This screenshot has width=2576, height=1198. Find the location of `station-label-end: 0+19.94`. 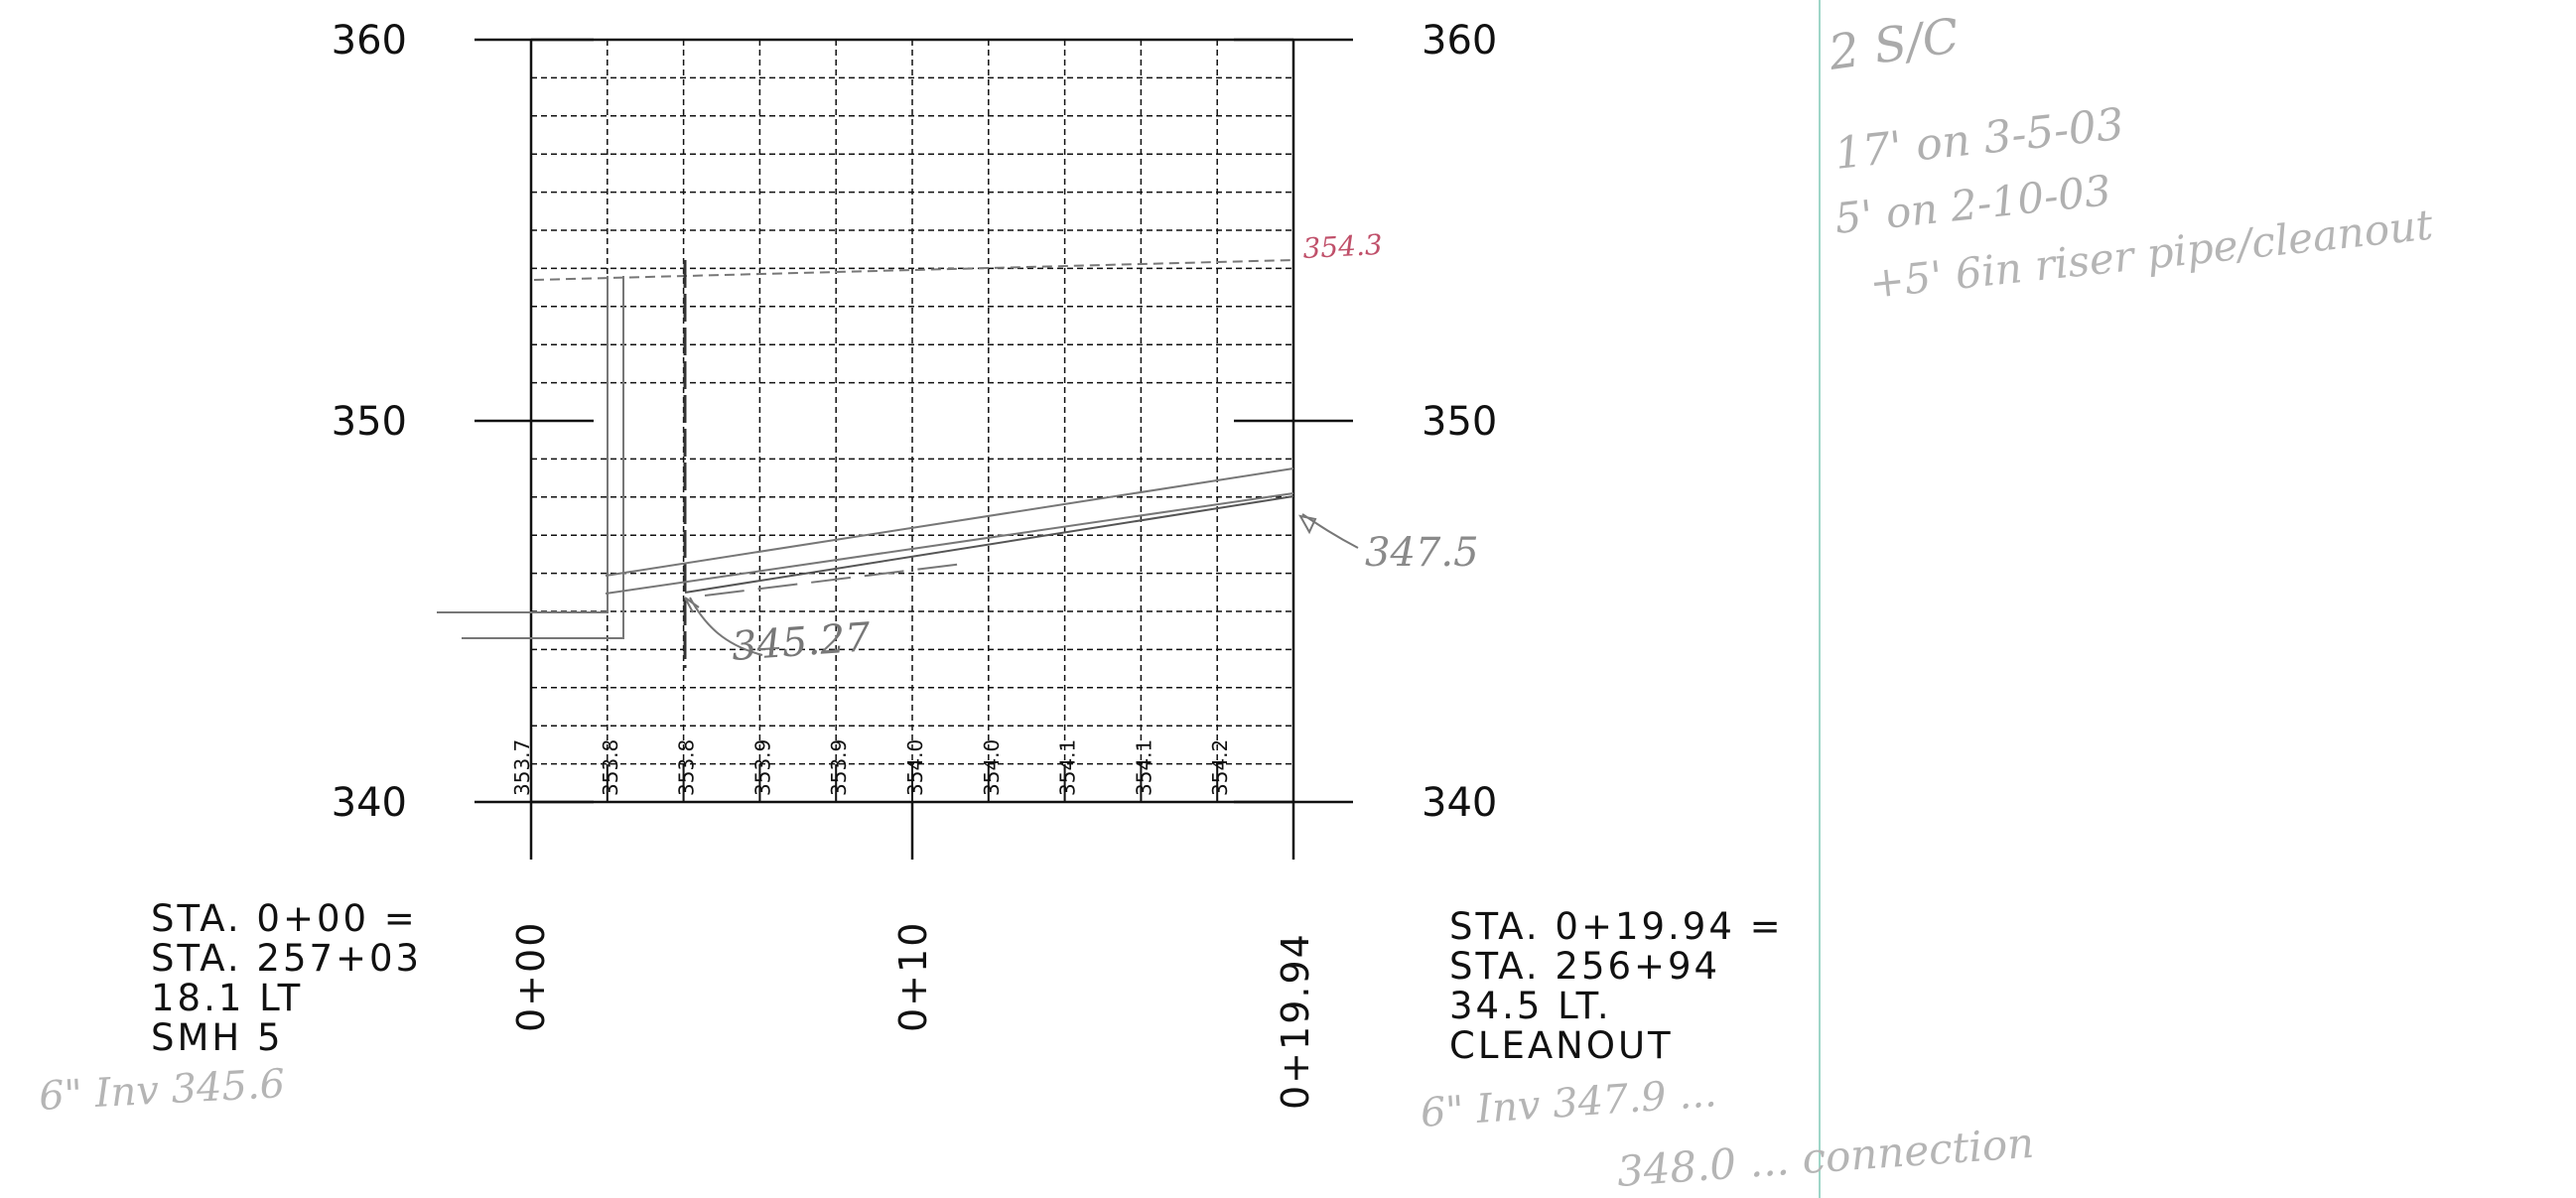

station-label-end: 0+19.94 is located at coordinates (1295, 1021).